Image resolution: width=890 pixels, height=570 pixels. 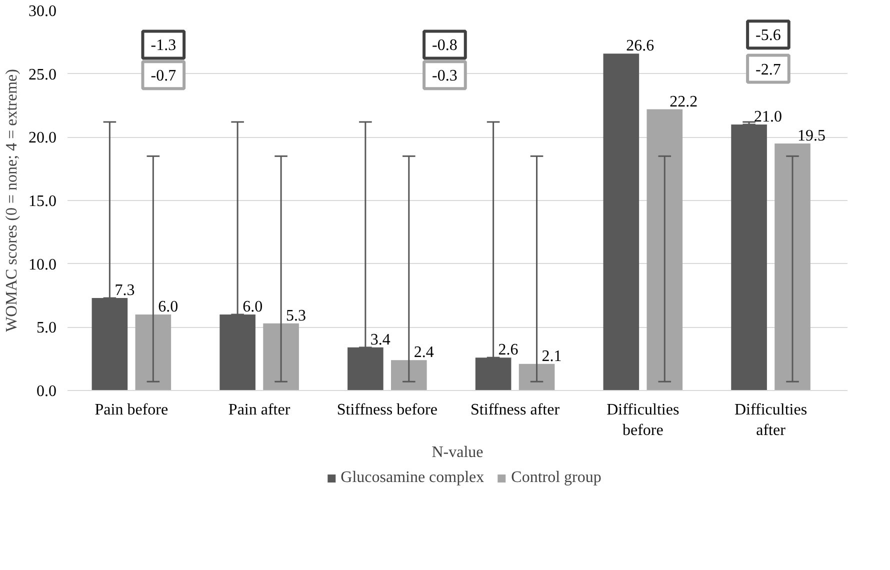 I want to click on y-tick-label: 30.0, so click(x=42, y=11).